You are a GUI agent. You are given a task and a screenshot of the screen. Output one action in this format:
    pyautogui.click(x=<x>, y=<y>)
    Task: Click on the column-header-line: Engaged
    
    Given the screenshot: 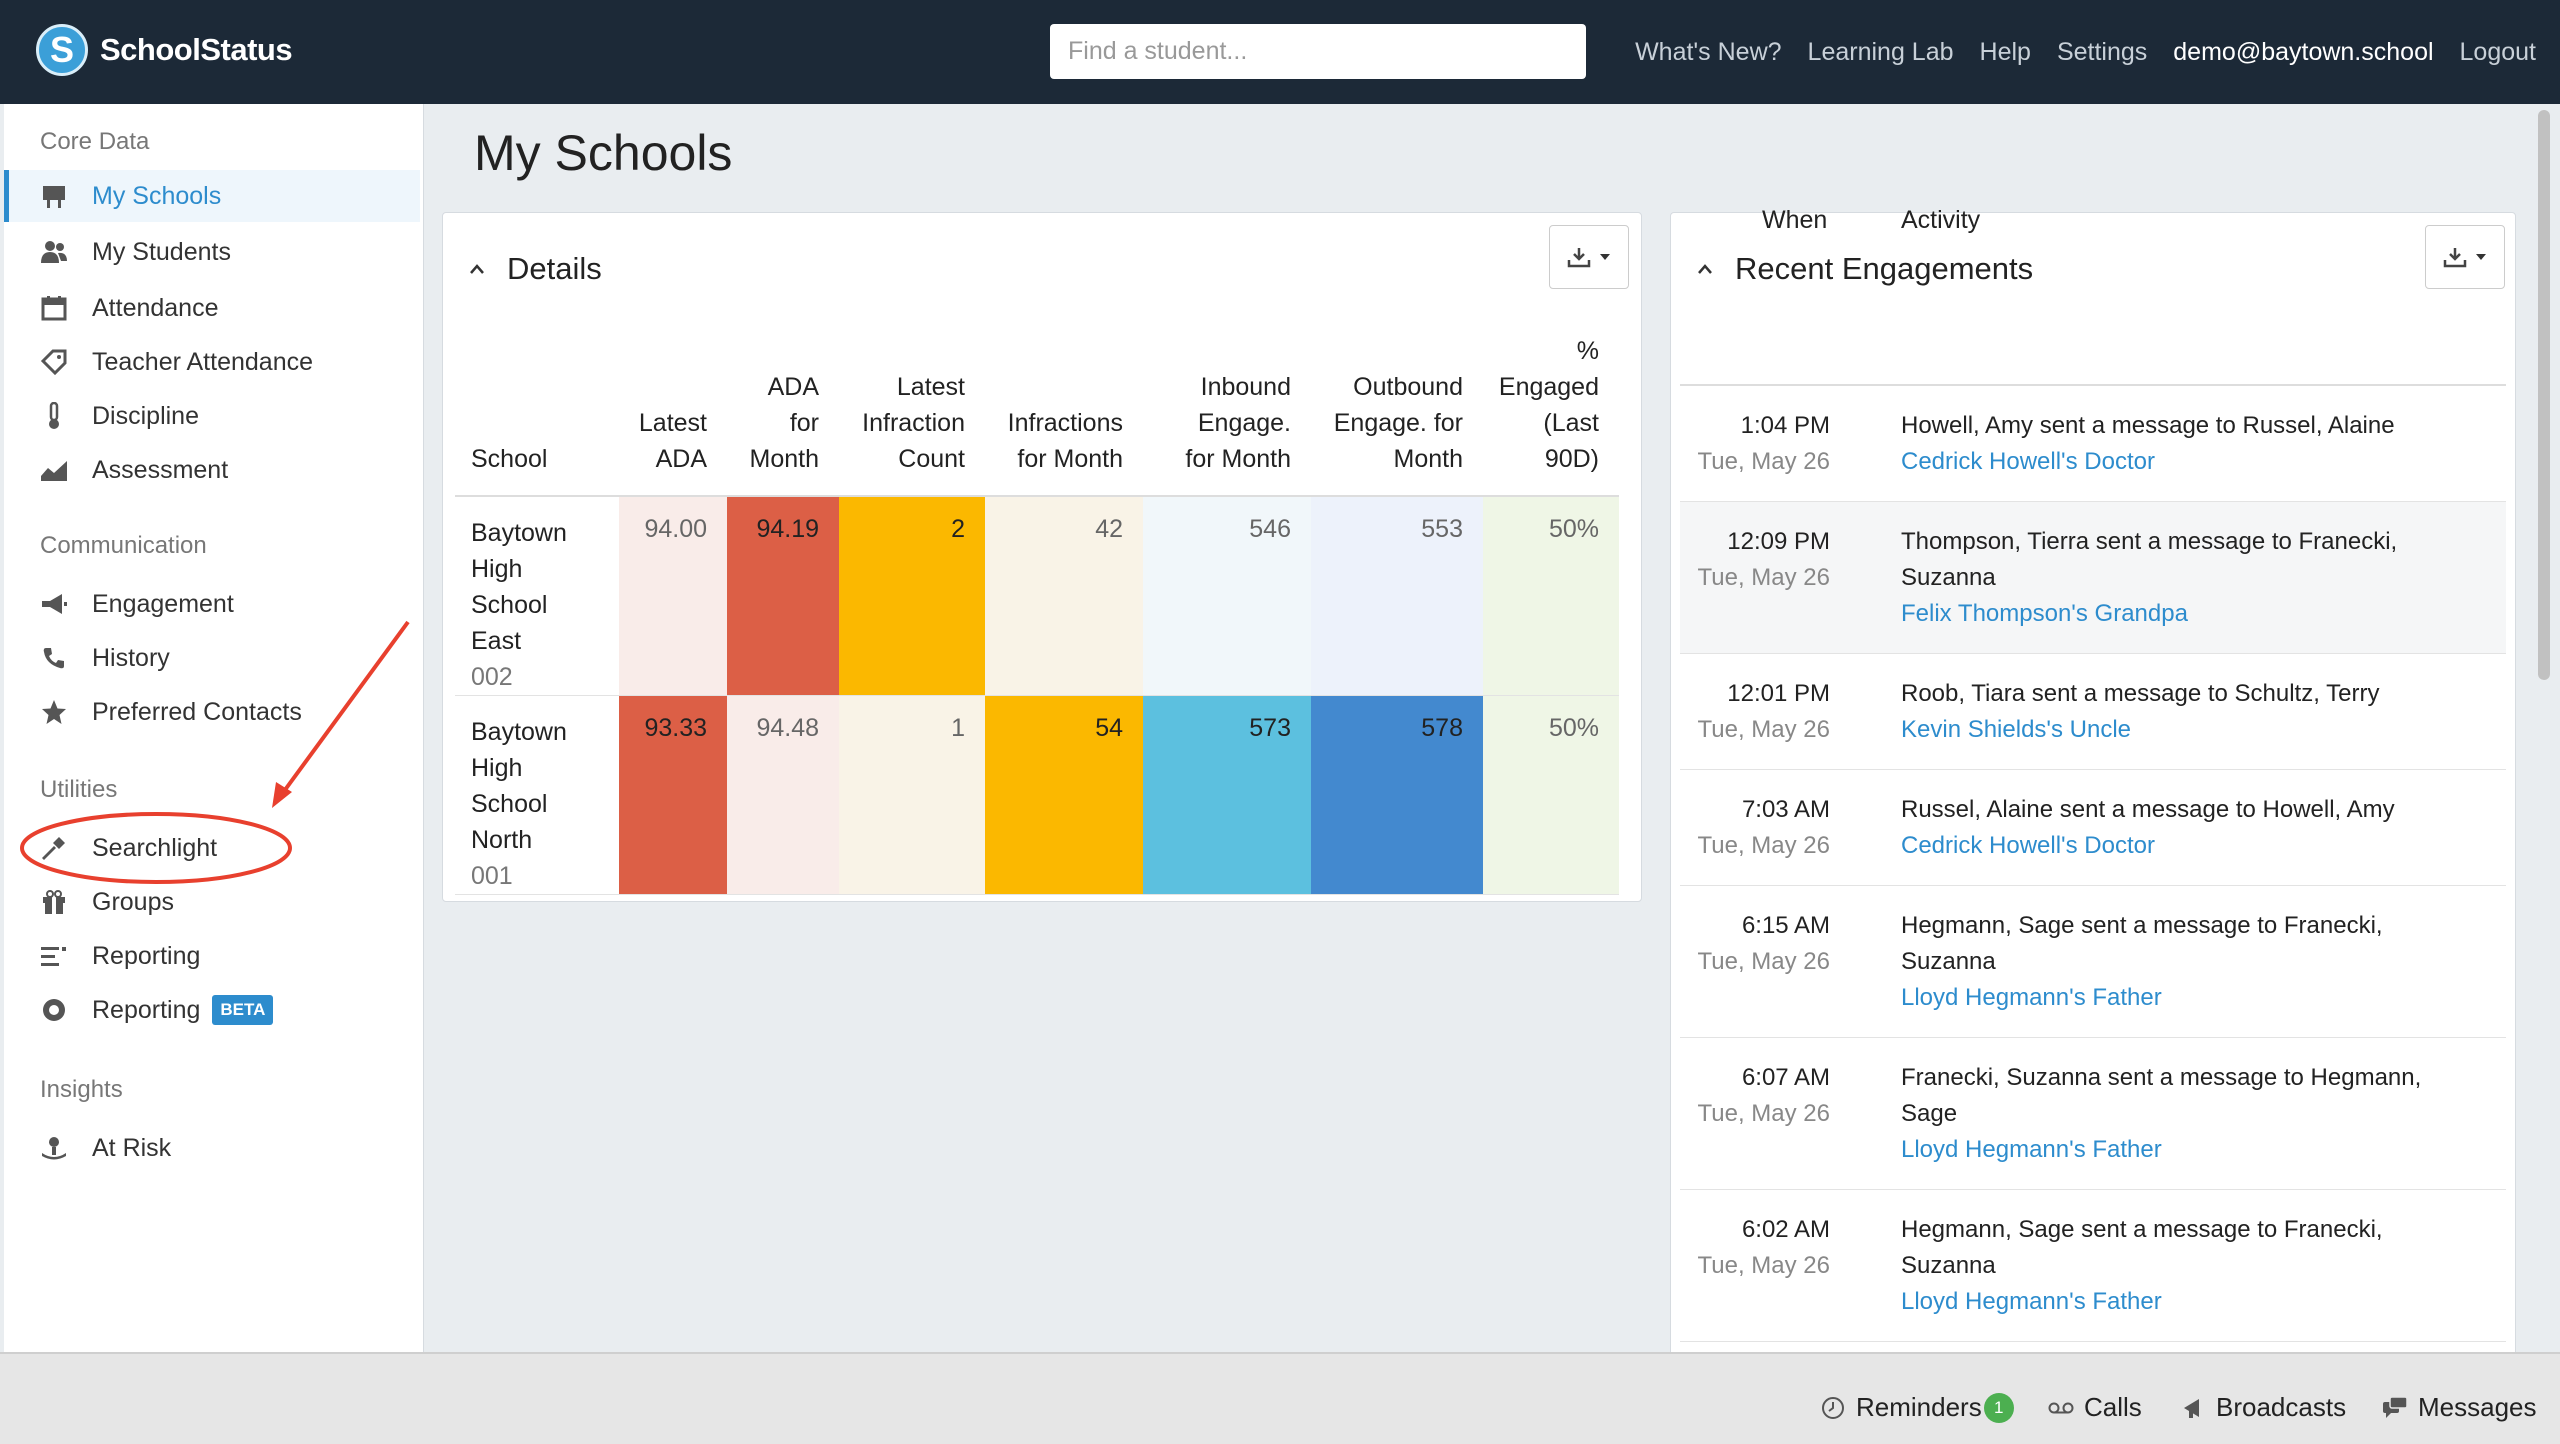 What is the action you would take?
    pyautogui.click(x=1548, y=387)
    